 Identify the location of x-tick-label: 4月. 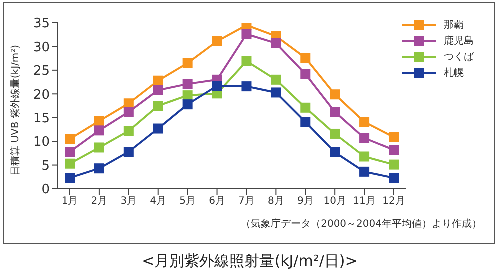
(158, 202).